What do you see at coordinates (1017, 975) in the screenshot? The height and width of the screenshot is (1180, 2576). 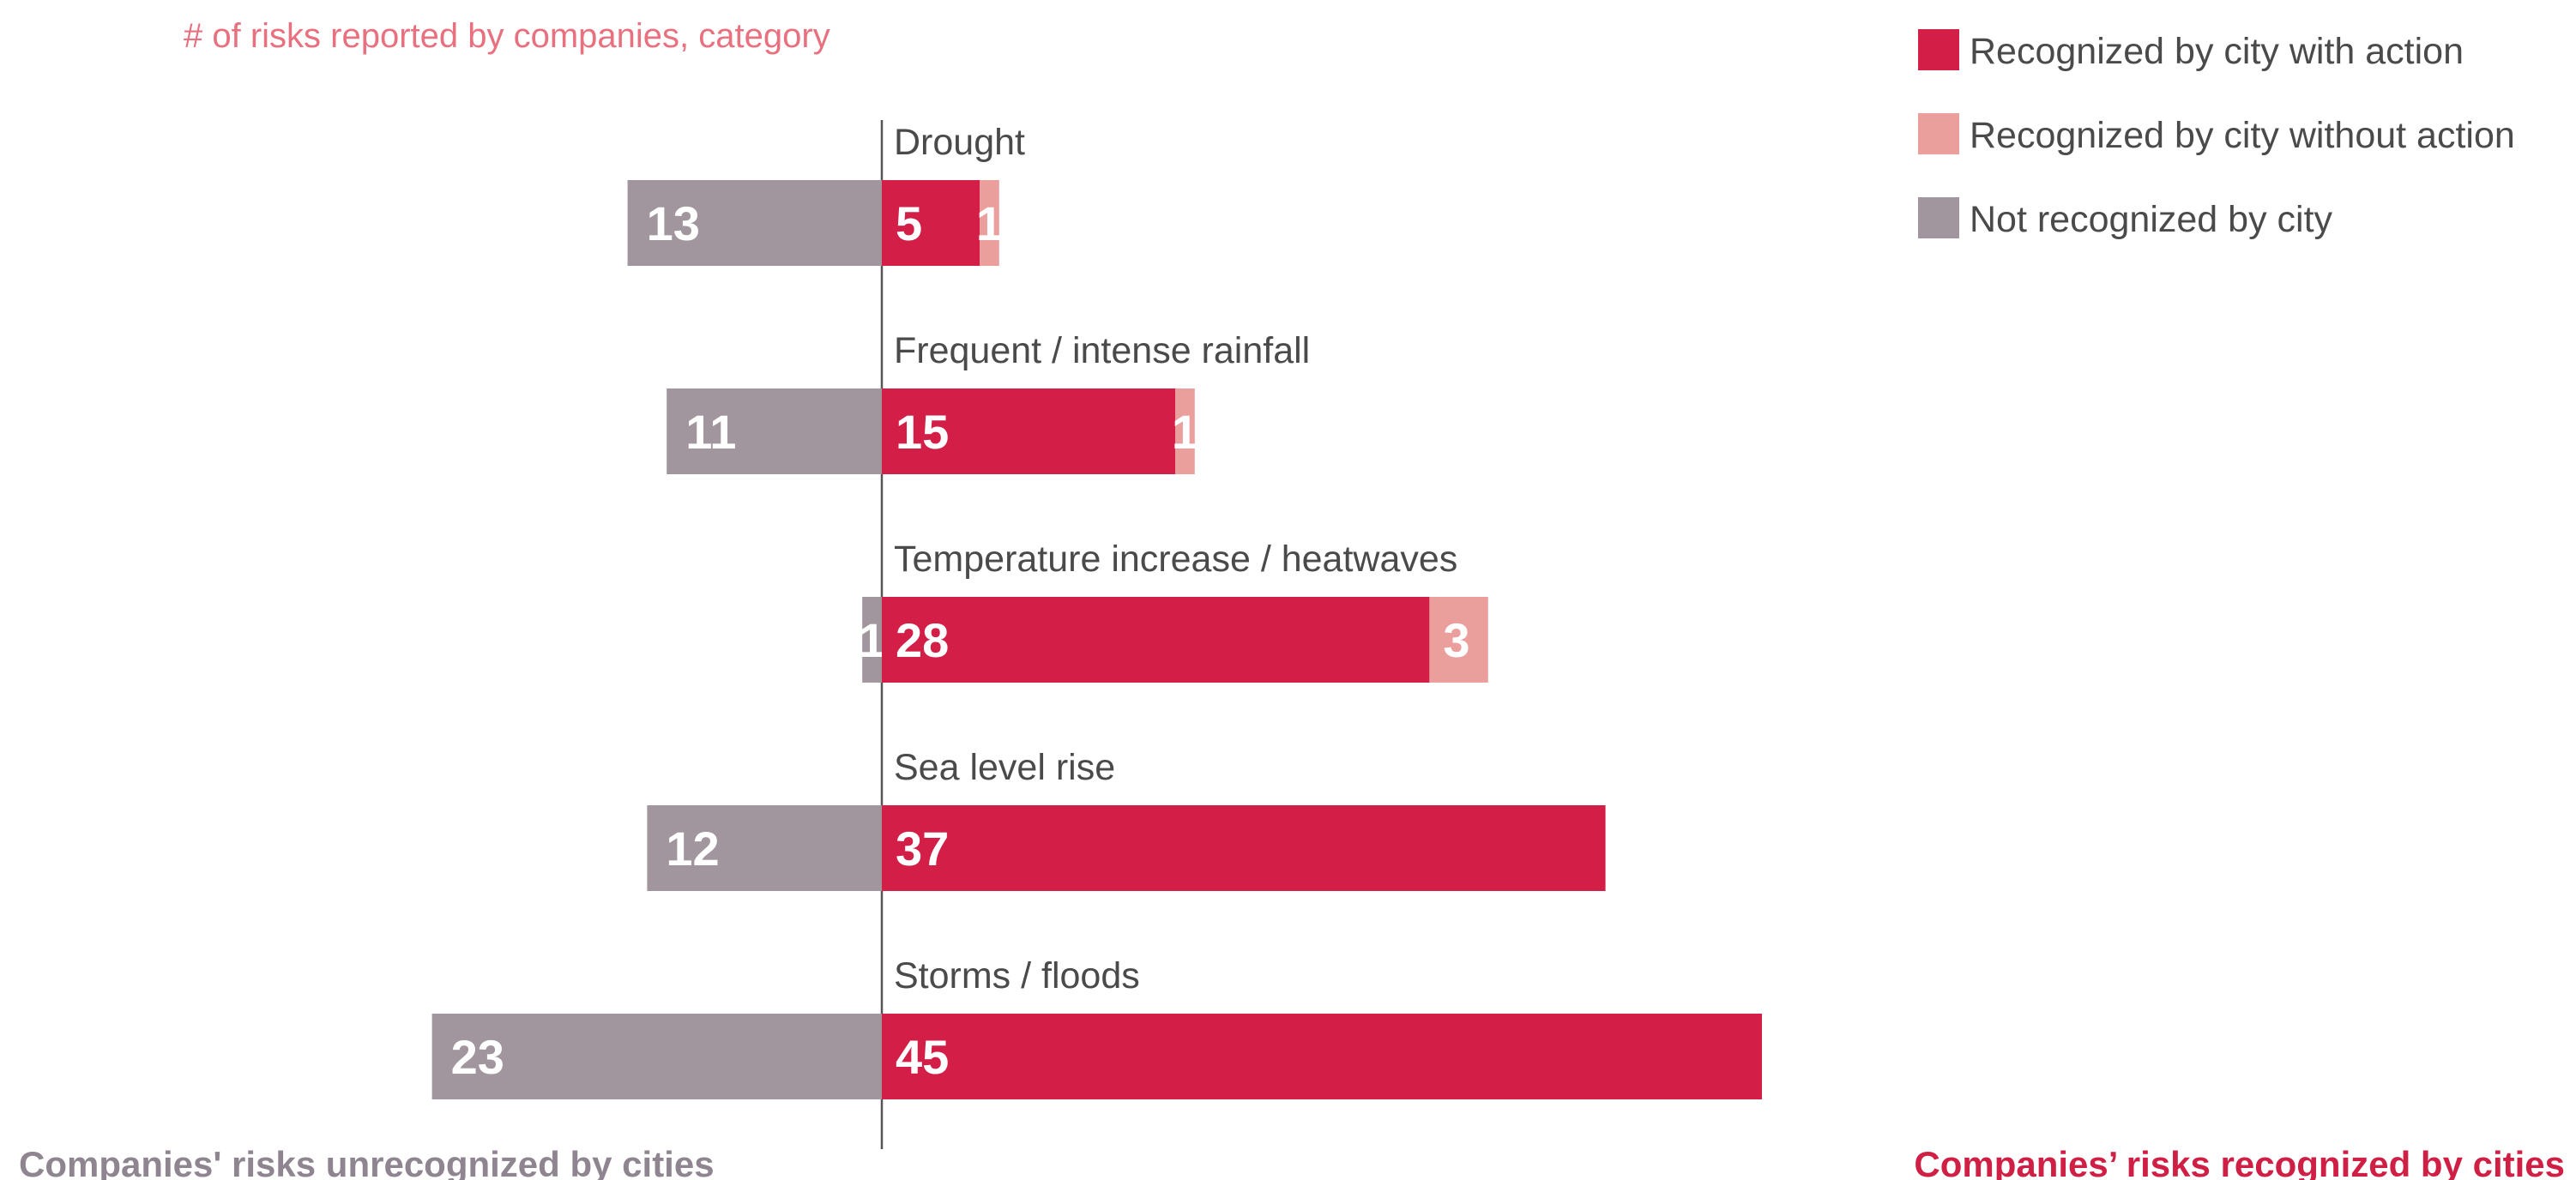 I see `category-label-5: Storms / floods` at bounding box center [1017, 975].